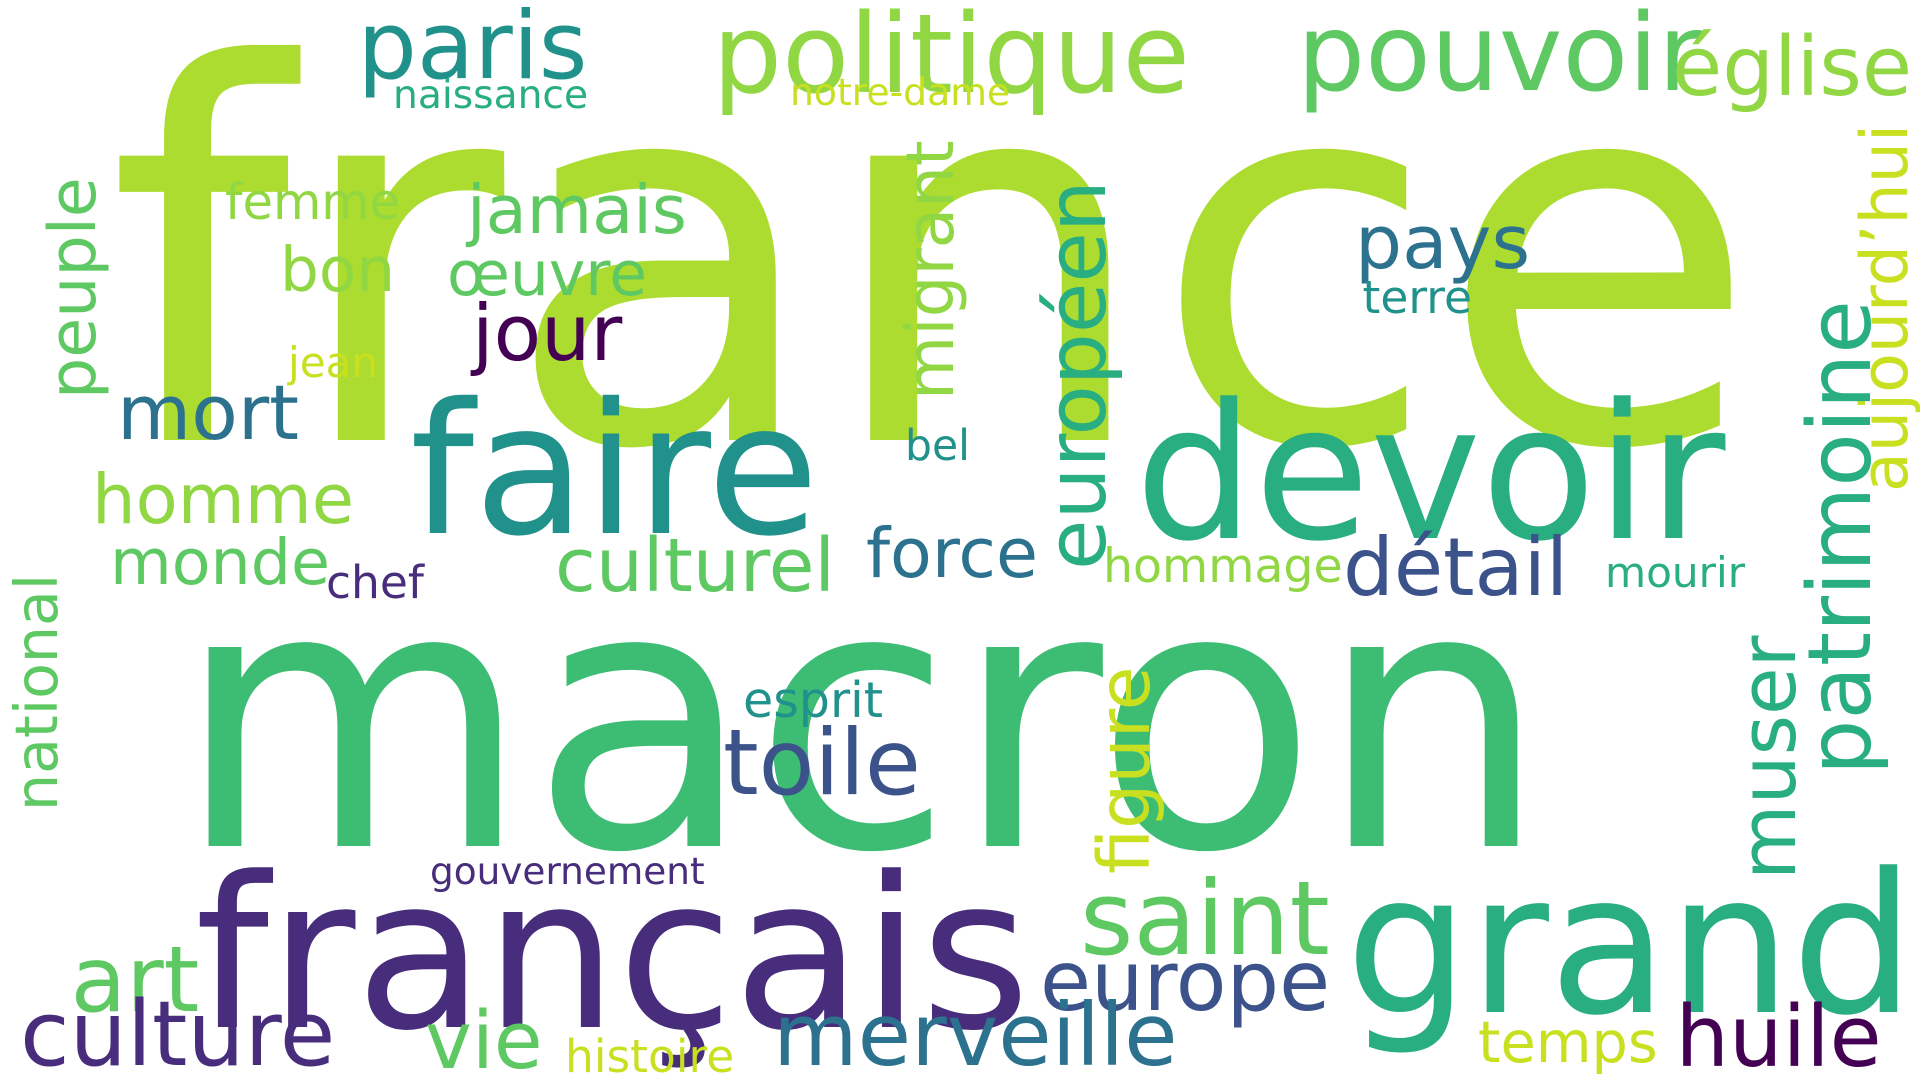  Describe the element at coordinates (333, 362) in the screenshot. I see `word-jean: jean` at that location.